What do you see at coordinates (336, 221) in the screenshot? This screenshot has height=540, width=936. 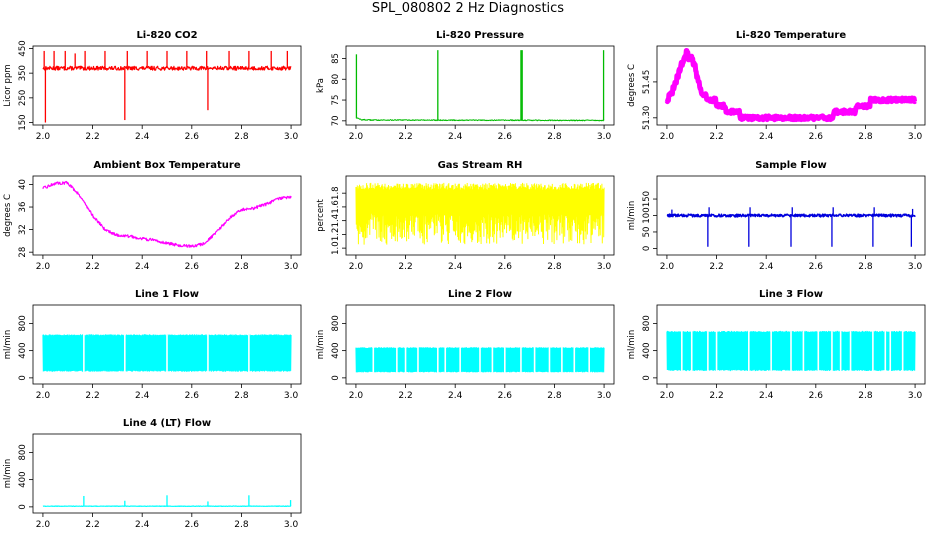 I see `y-tick-label: 1.4` at bounding box center [336, 221].